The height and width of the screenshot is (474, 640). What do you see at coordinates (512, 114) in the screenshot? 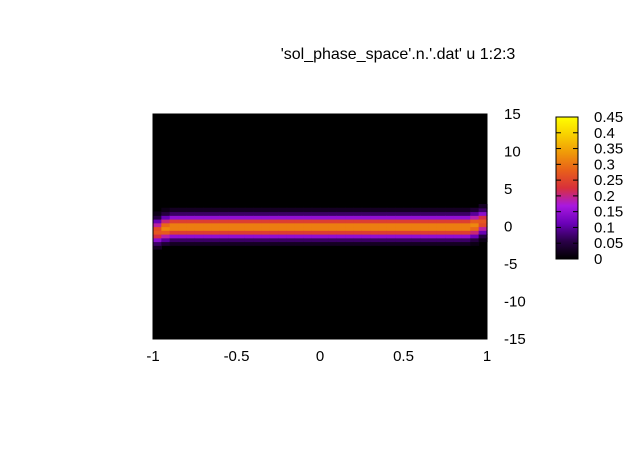
I see `y-tick-label: 15` at bounding box center [512, 114].